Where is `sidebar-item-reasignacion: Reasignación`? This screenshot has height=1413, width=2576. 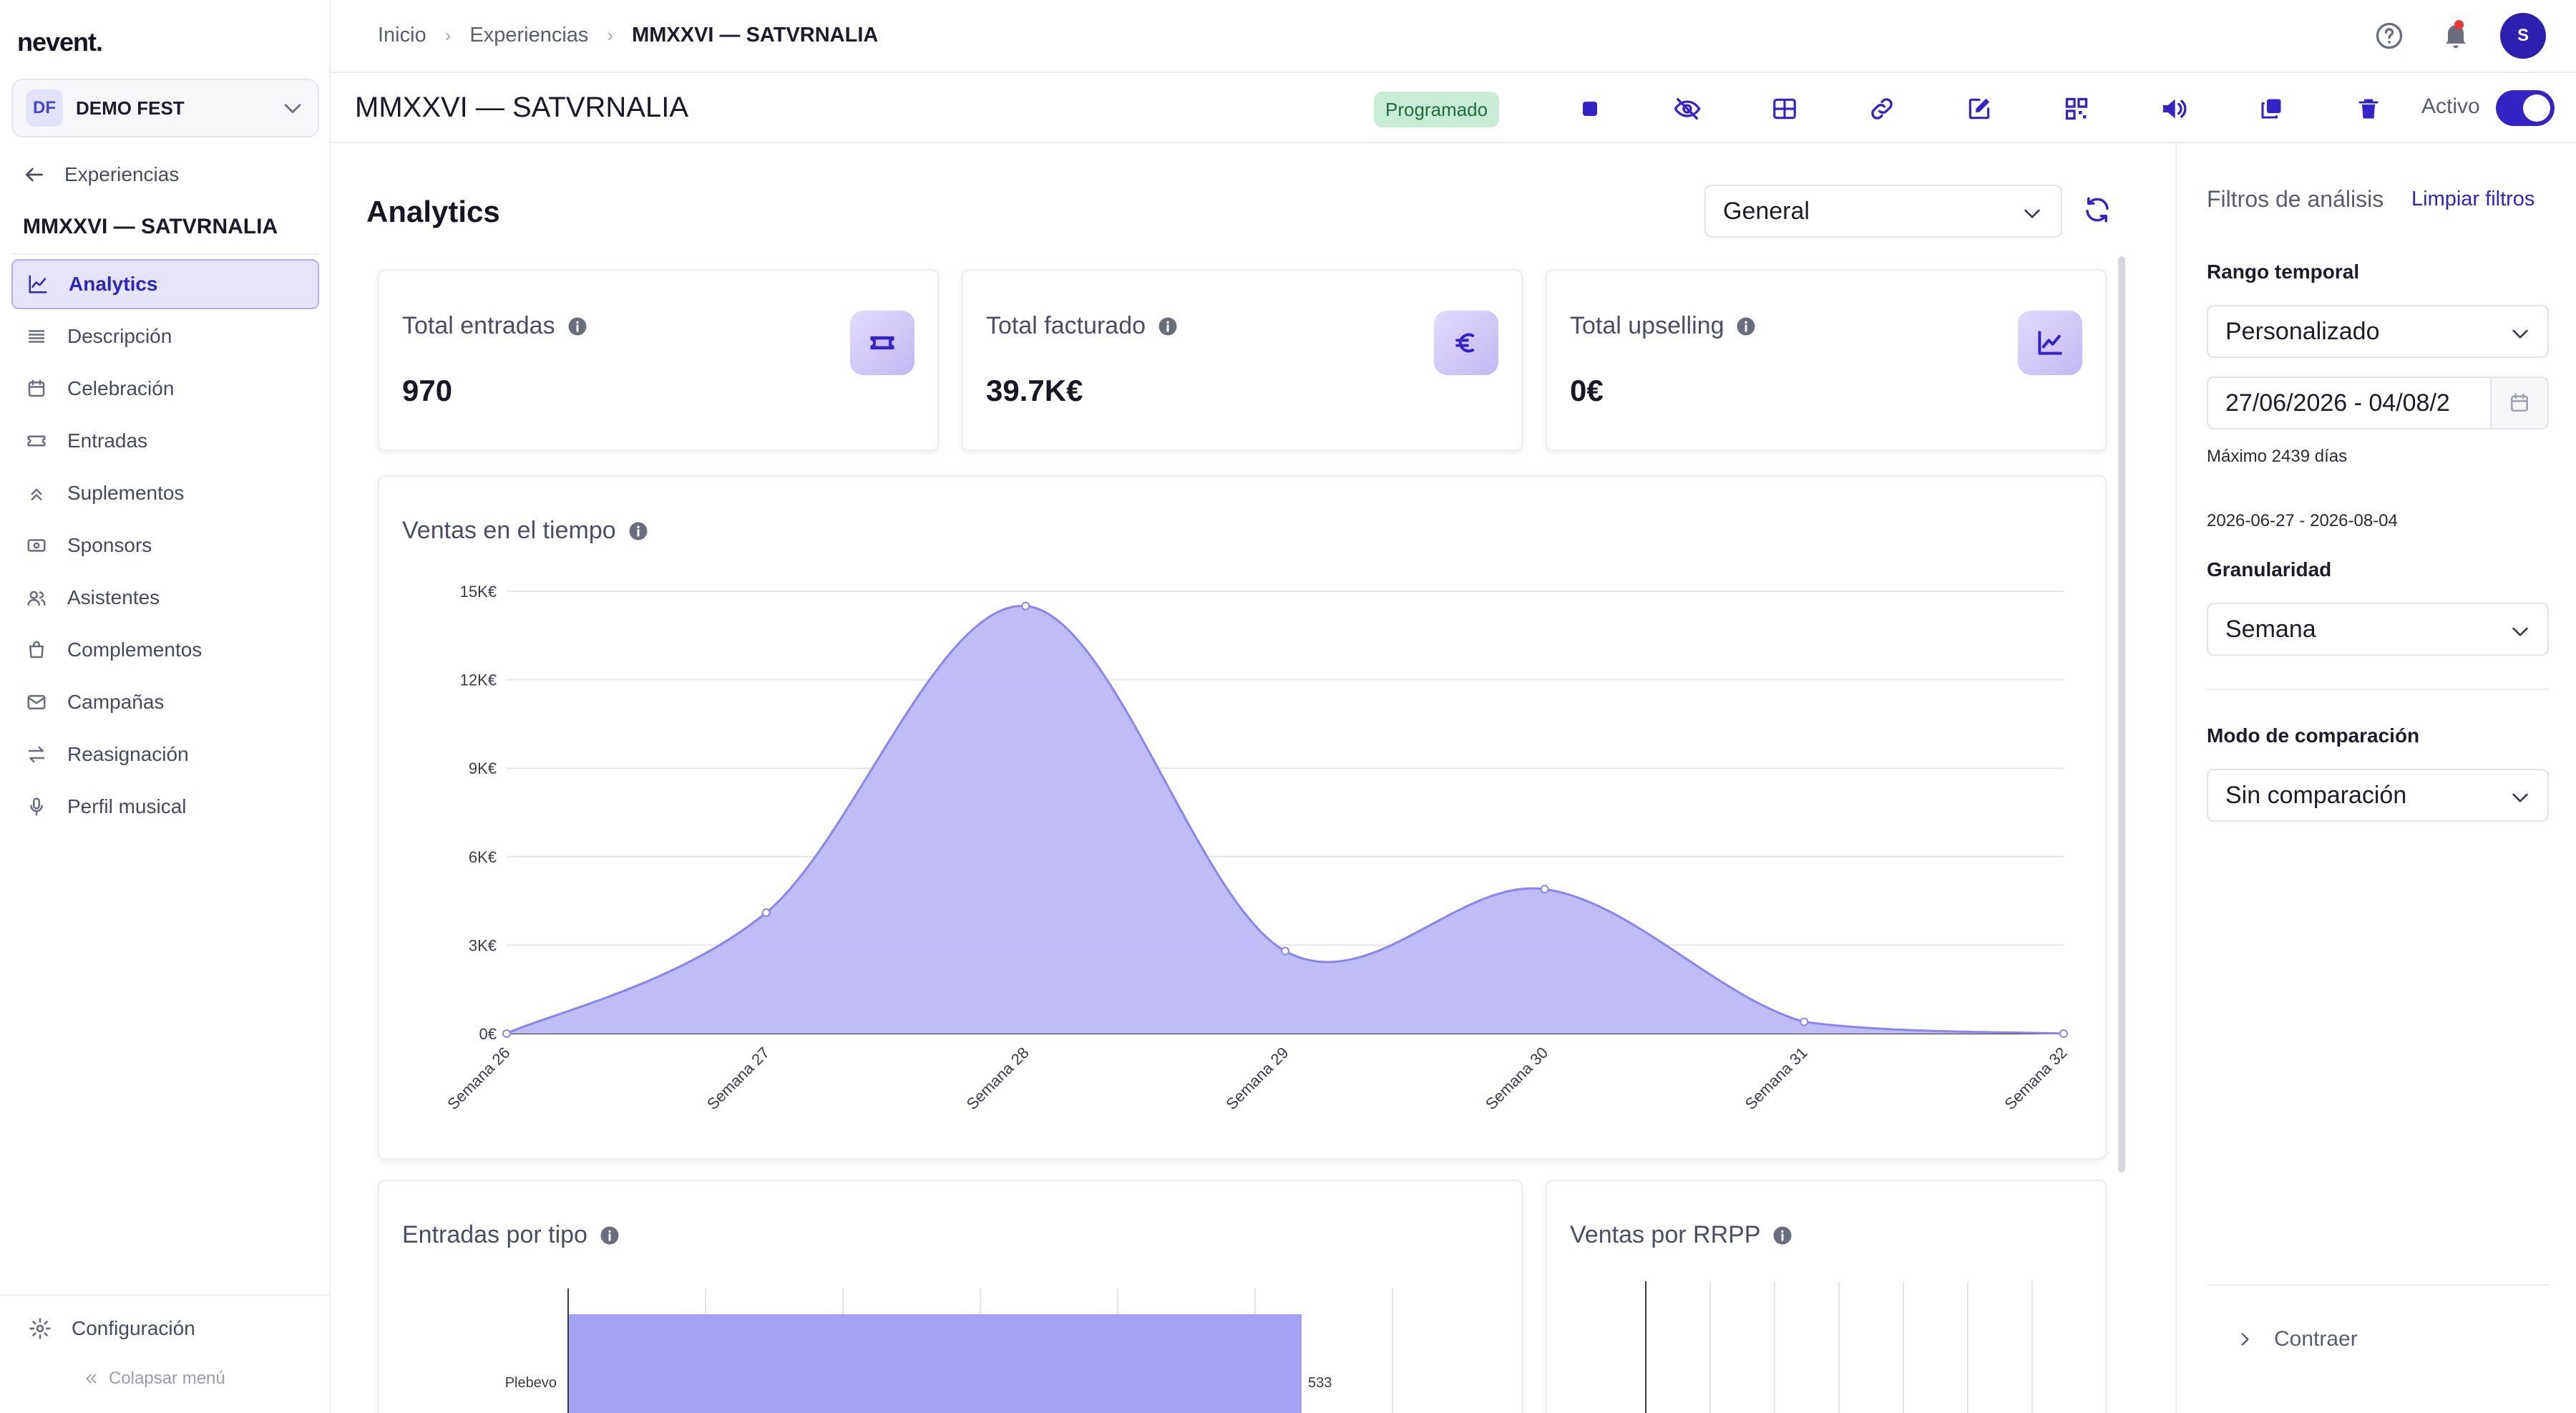 sidebar-item-reasignacion: Reasignación is located at coordinates (165, 754).